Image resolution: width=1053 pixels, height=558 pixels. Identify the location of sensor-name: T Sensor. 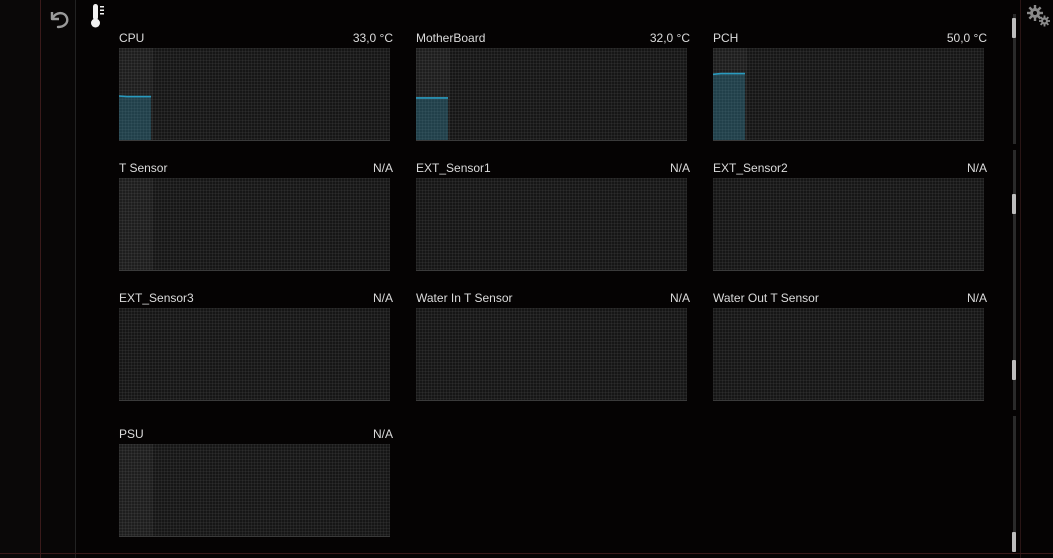
(143, 168).